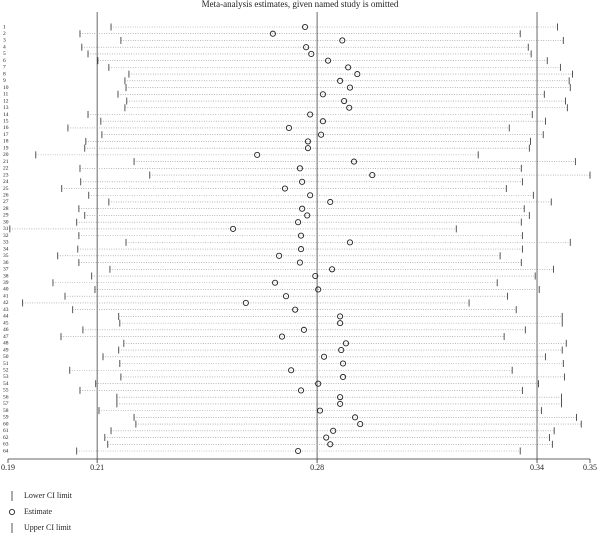  I want to click on row-label: 7, so click(4, 68).